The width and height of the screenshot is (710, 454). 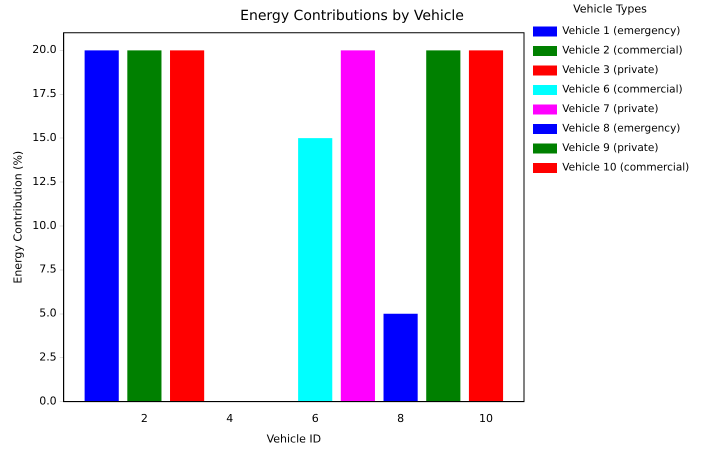 What do you see at coordinates (610, 109) in the screenshot?
I see `legend-label: Vehicle 7 (private)` at bounding box center [610, 109].